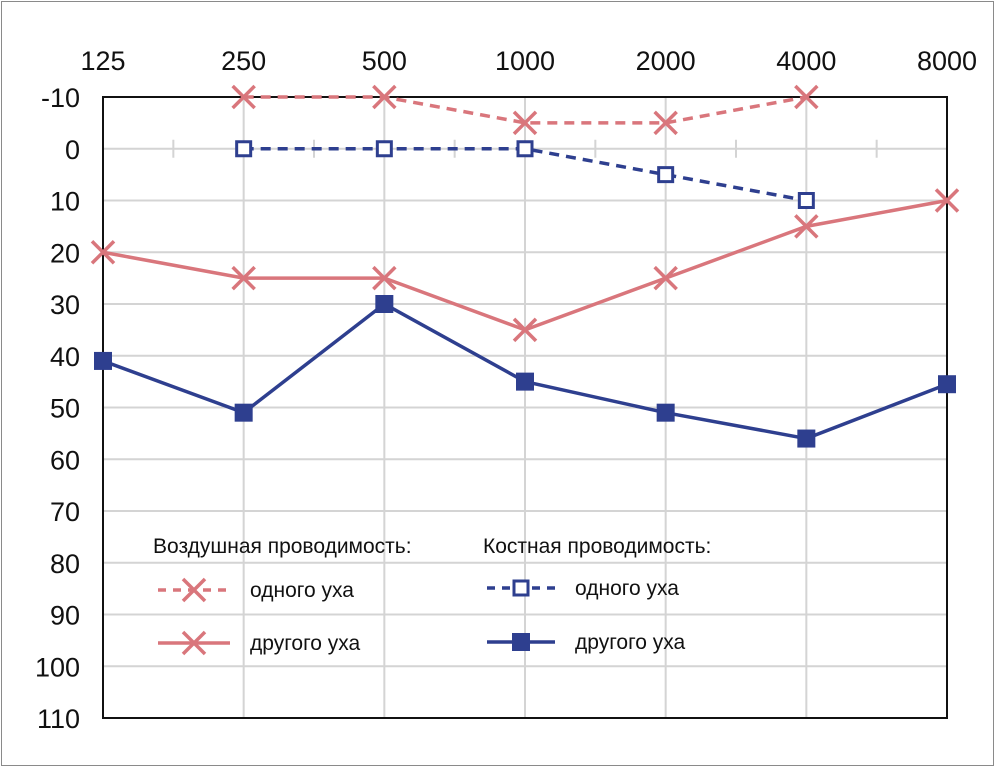 This screenshot has width=995, height=767. Describe the element at coordinates (806, 61) in the screenshot. I see `x-tick-label: 4000` at that location.